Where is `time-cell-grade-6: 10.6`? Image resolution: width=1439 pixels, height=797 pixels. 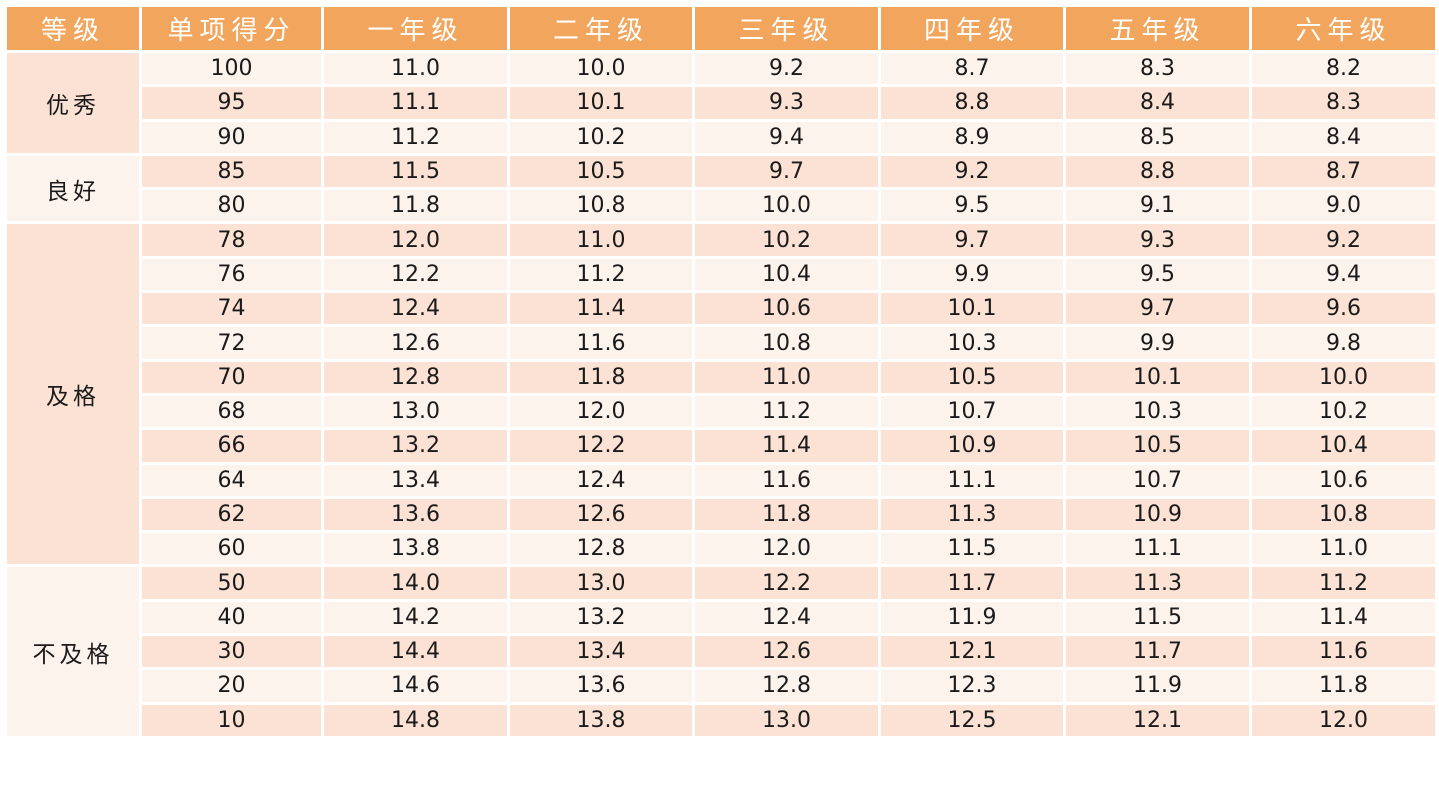
time-cell-grade-6: 10.6 is located at coordinates (1343, 480).